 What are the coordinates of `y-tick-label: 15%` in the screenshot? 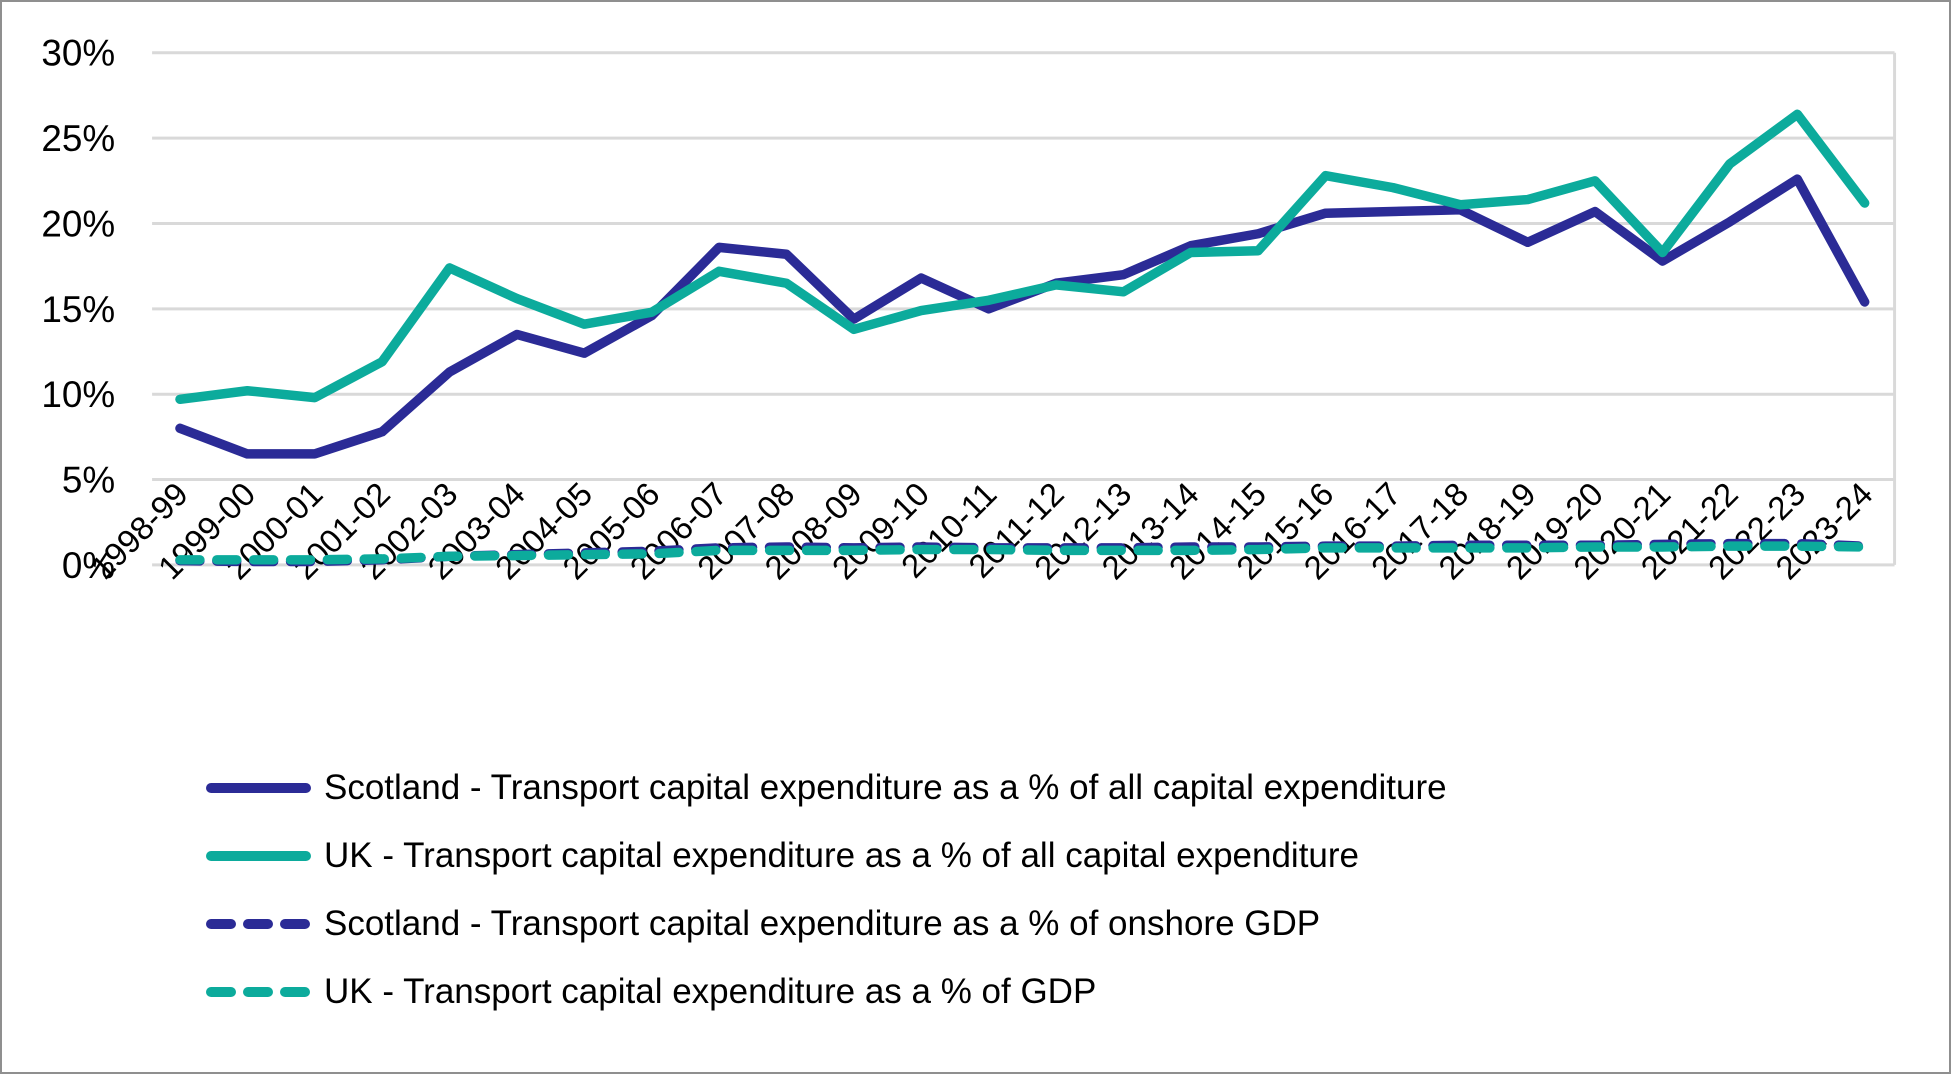 It's located at (78, 309).